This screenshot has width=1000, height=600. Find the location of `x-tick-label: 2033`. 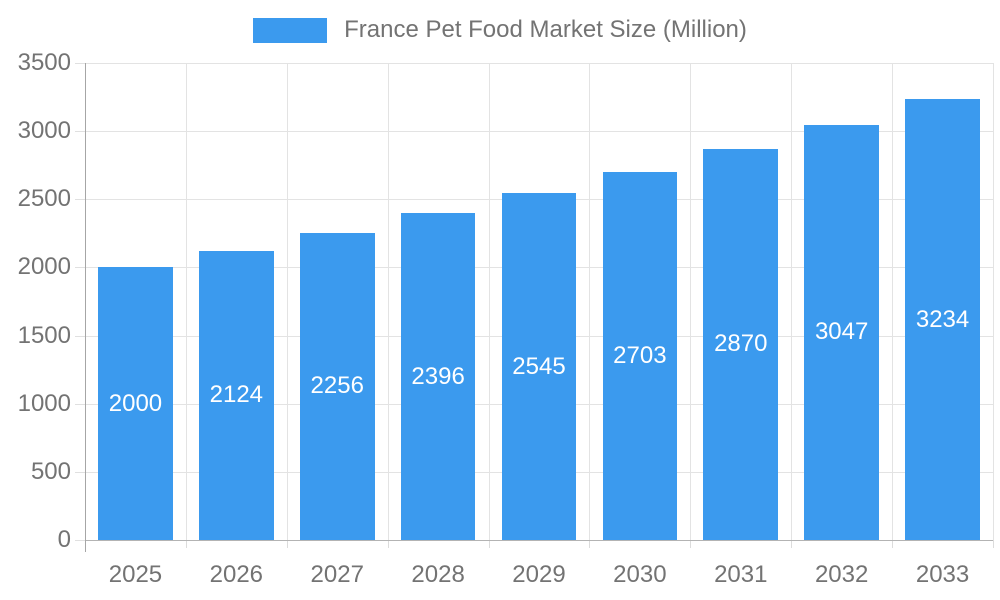

x-tick-label: 2033 is located at coordinates (942, 574).